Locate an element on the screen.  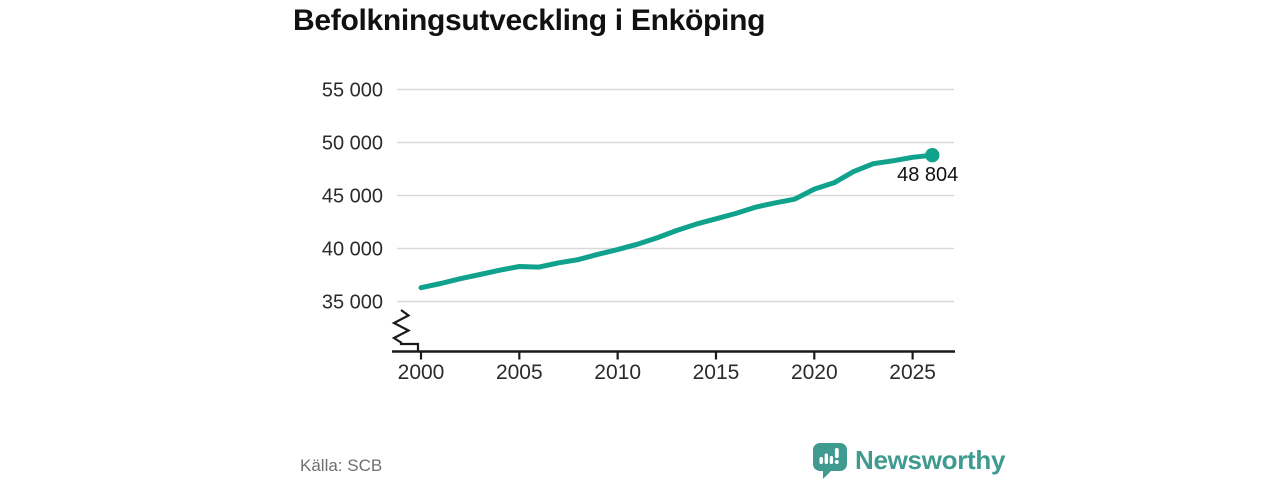
x-tick-label: 2005 is located at coordinates (519, 372).